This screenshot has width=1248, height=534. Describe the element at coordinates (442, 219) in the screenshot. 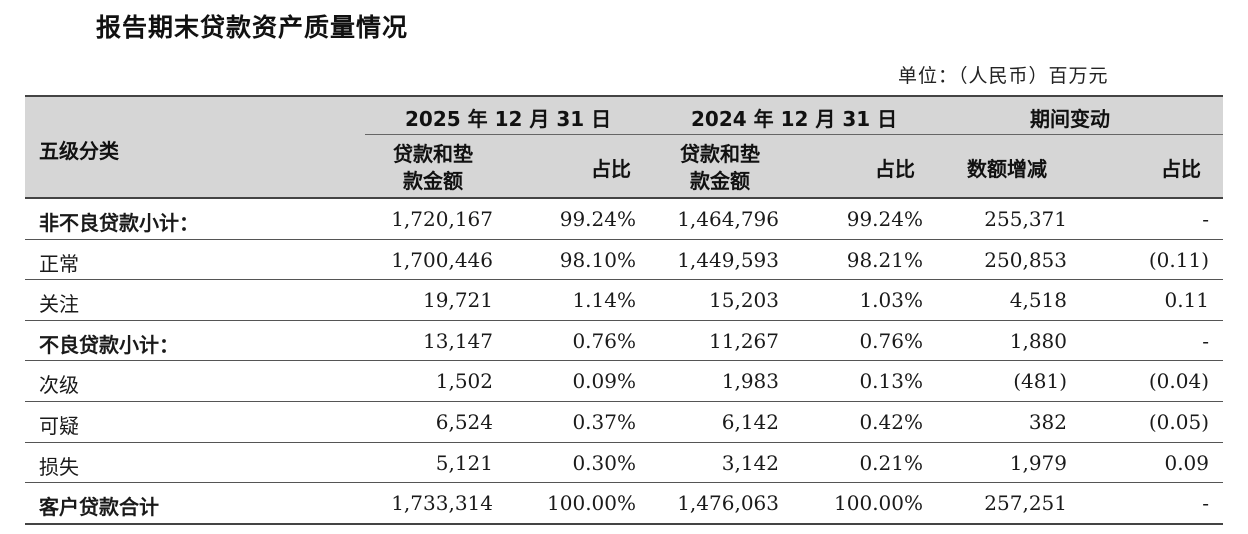

I see `amount-2025: 1,720,167` at that location.